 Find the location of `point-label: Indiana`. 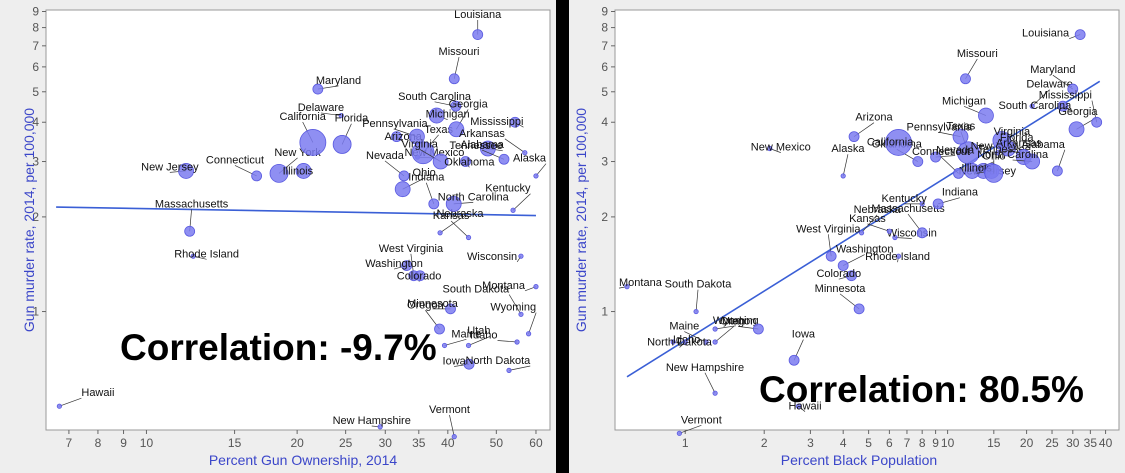

point-label: Indiana is located at coordinates (960, 193).